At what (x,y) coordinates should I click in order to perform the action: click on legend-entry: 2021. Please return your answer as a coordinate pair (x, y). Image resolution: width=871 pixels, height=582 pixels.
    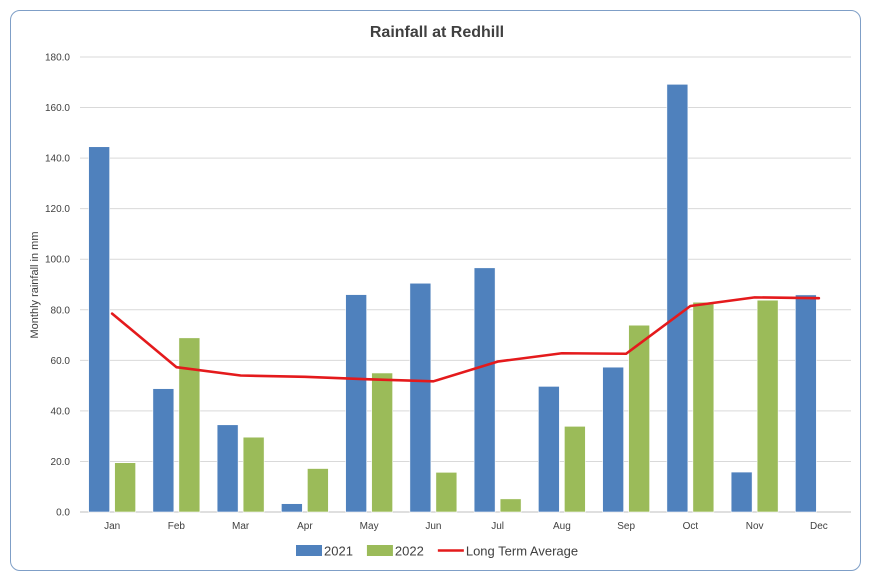
    Looking at the image, I should click on (338, 551).